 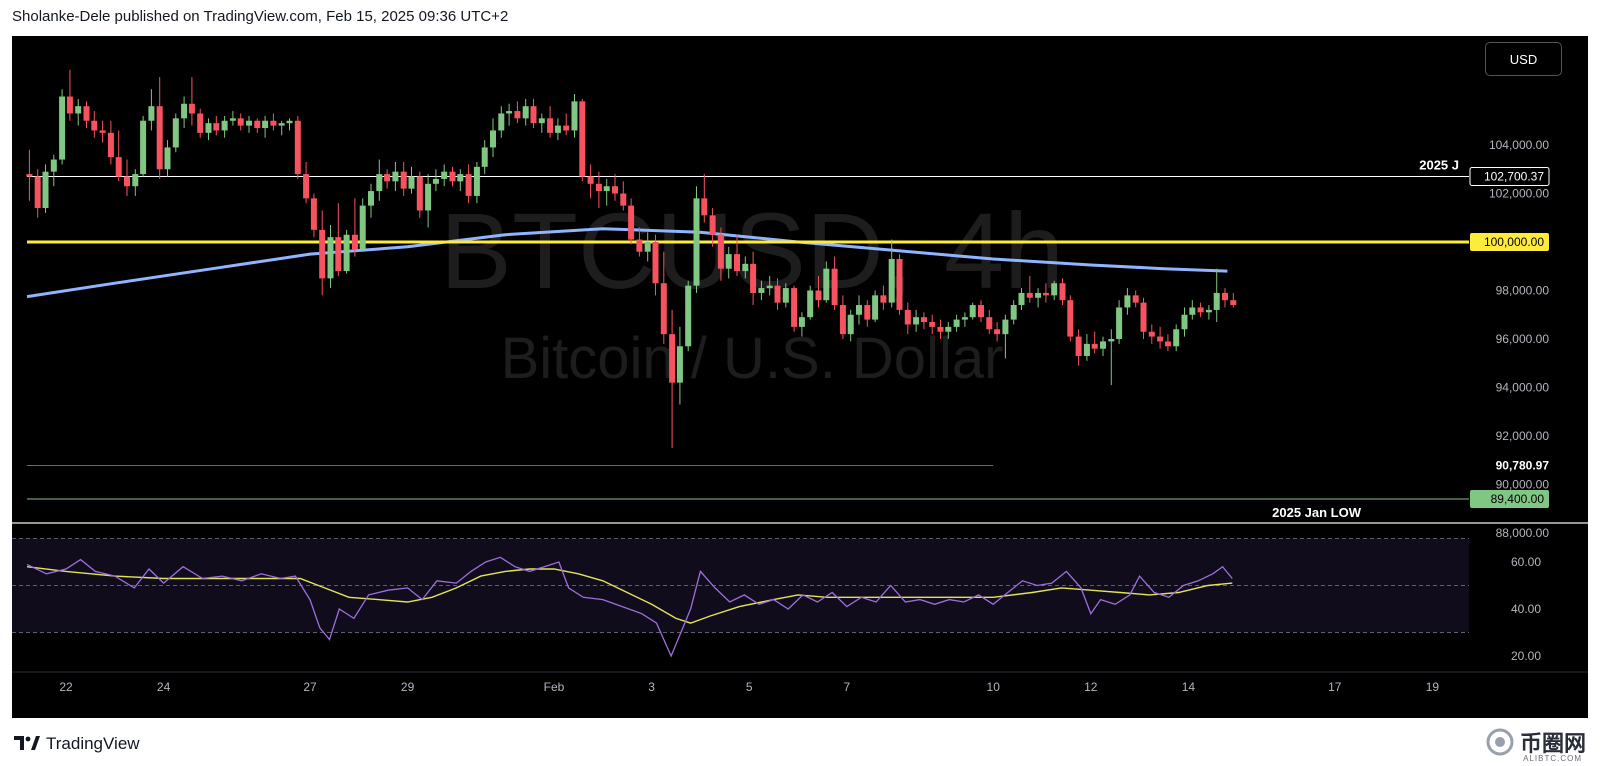 I want to click on tradingview-logo: TradingView, so click(x=77, y=744).